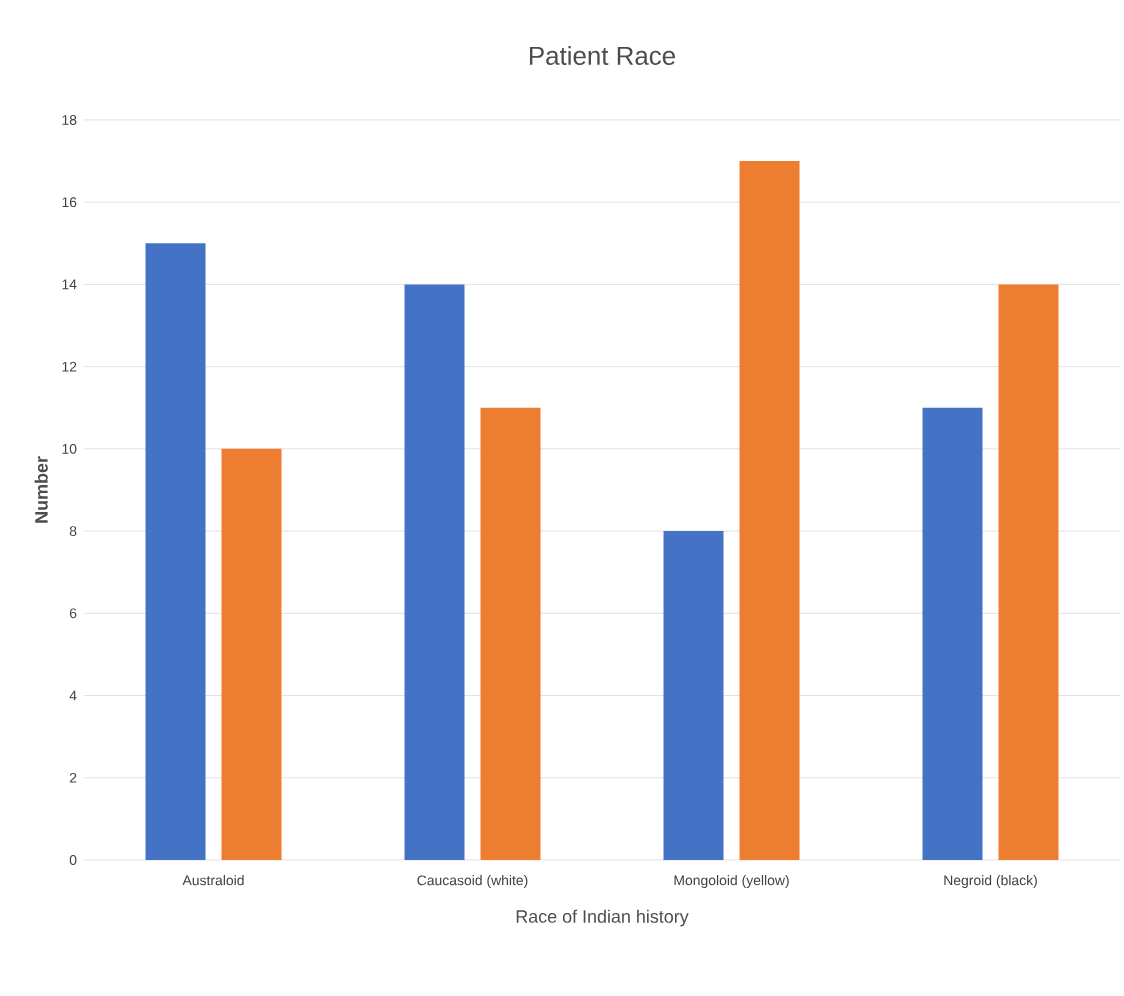 The image size is (1124, 996). I want to click on y-axis-title: Number, so click(41, 489).